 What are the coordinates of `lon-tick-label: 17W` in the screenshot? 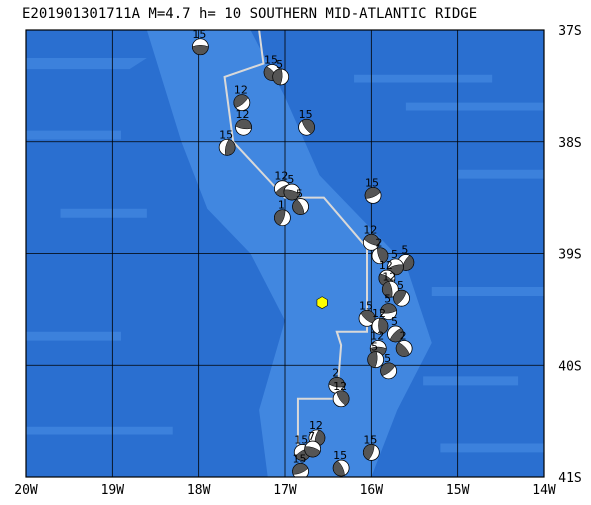 It's located at (285, 490).